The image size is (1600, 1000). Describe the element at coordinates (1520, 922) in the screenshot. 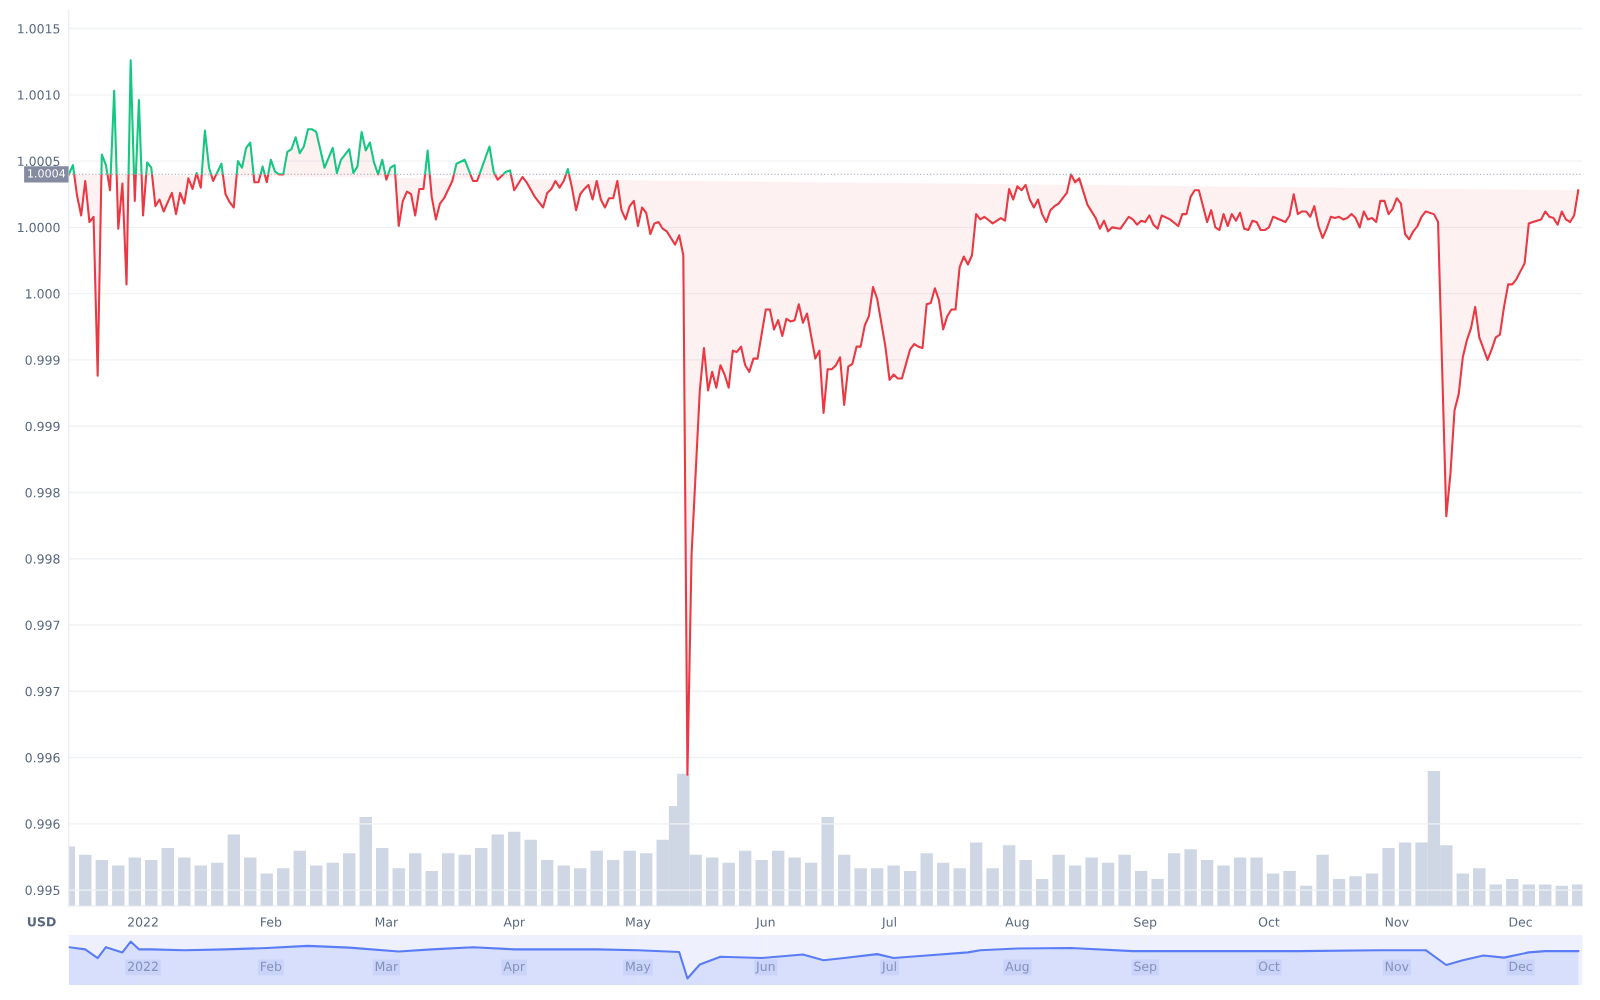

I see `x-tick-label: Dec` at that location.